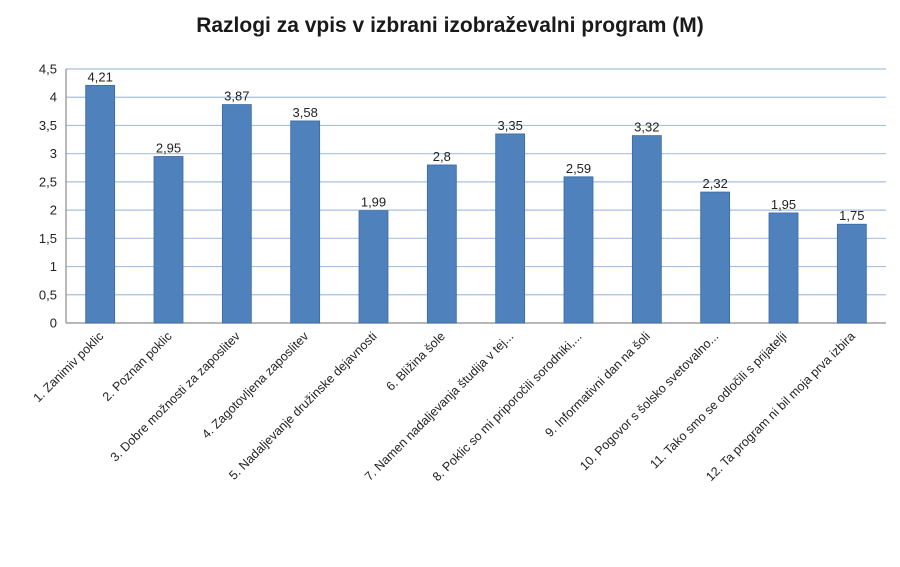  Describe the element at coordinates (646, 127) in the screenshot. I see `data-label: 3,32` at that location.